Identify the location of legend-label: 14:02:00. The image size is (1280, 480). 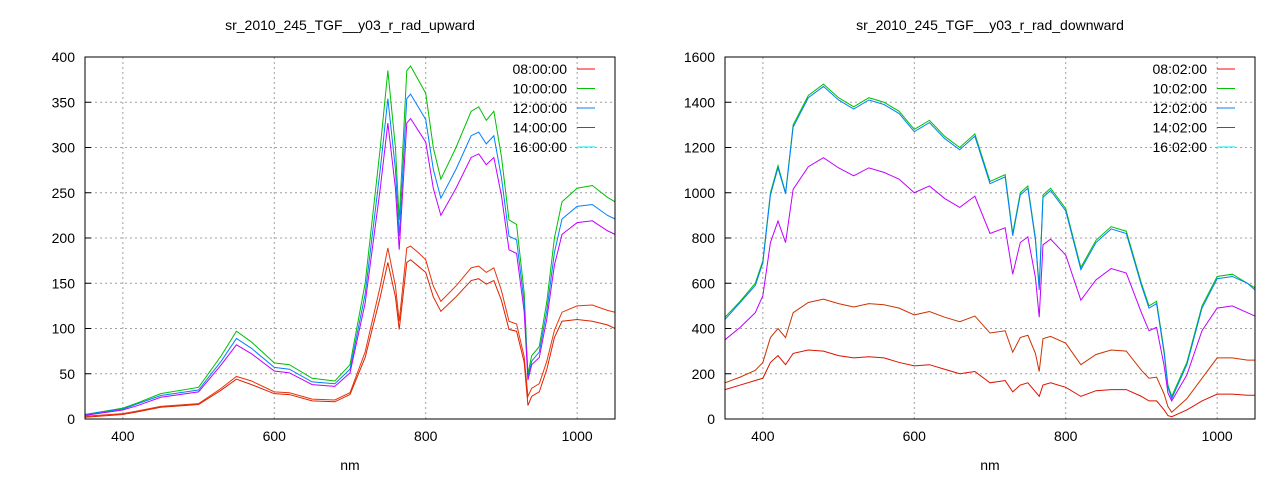
(1180, 128).